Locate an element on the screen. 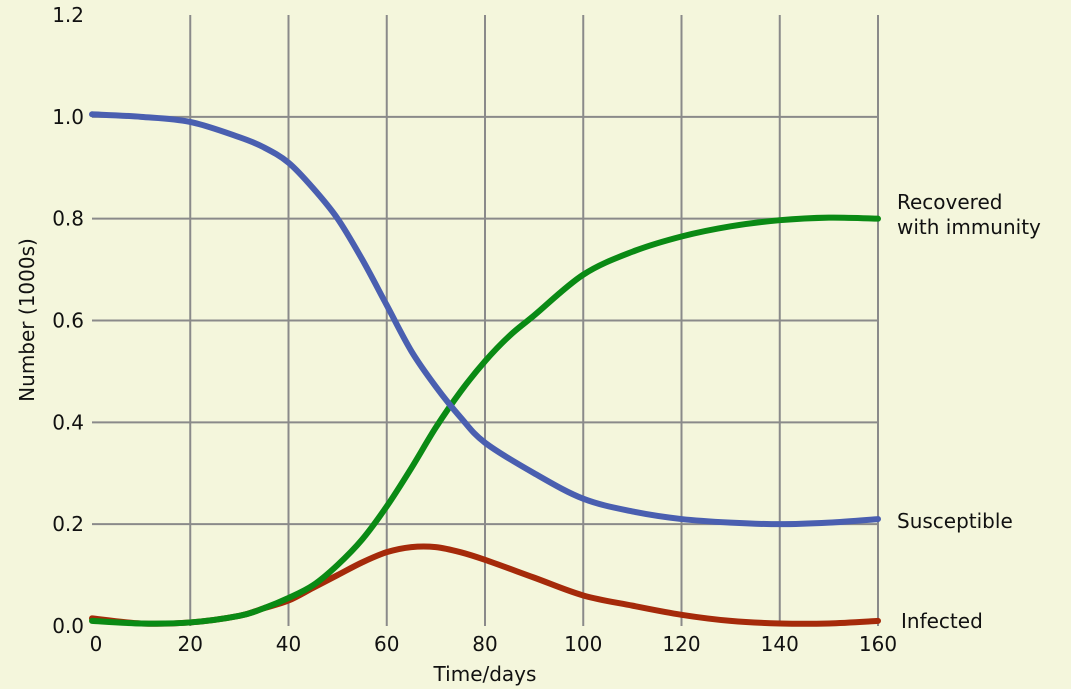 This screenshot has height=689, width=1071. x-tick-labels: 0 20 40 60 80 100 120 140 160 is located at coordinates (493, 644).